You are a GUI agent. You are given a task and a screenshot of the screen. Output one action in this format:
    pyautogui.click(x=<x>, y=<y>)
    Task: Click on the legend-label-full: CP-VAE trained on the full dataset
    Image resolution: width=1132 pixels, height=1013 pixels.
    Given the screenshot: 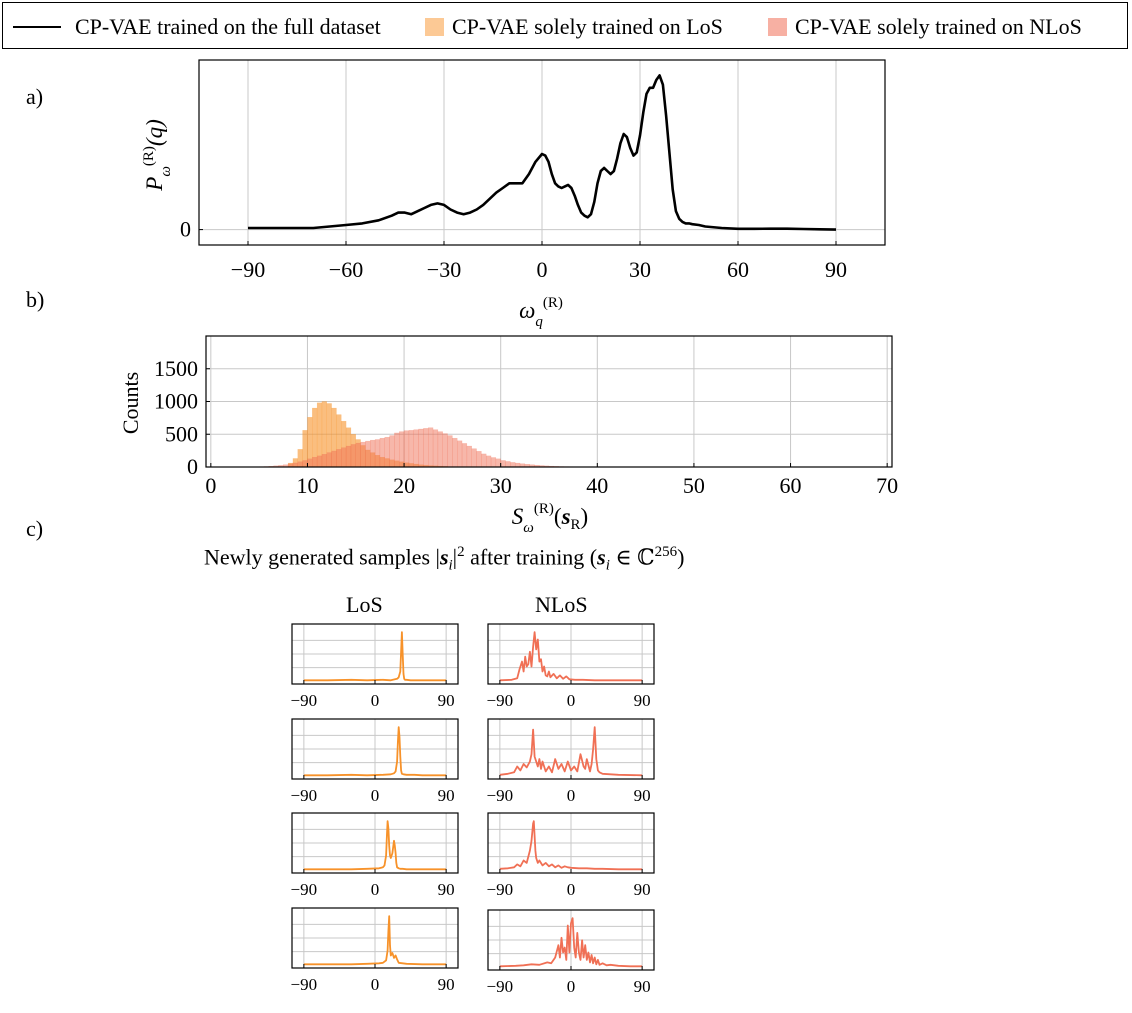 What is the action you would take?
    pyautogui.click(x=228, y=26)
    